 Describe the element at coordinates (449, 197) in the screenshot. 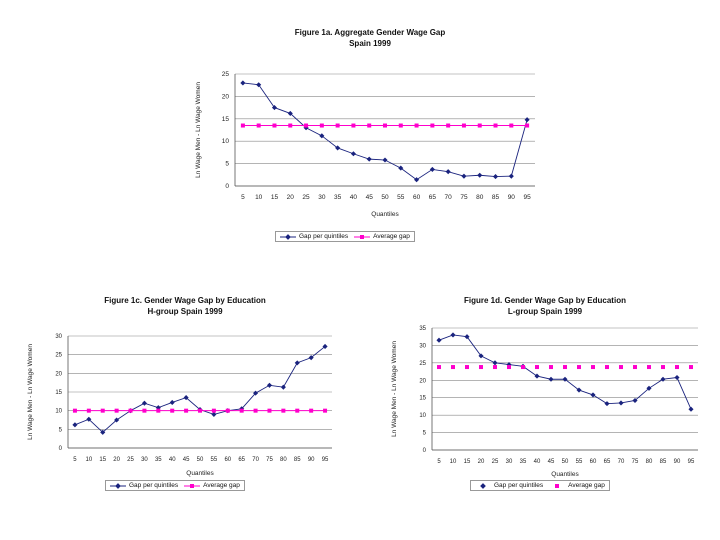

I see `x-tick-label: 70` at that location.